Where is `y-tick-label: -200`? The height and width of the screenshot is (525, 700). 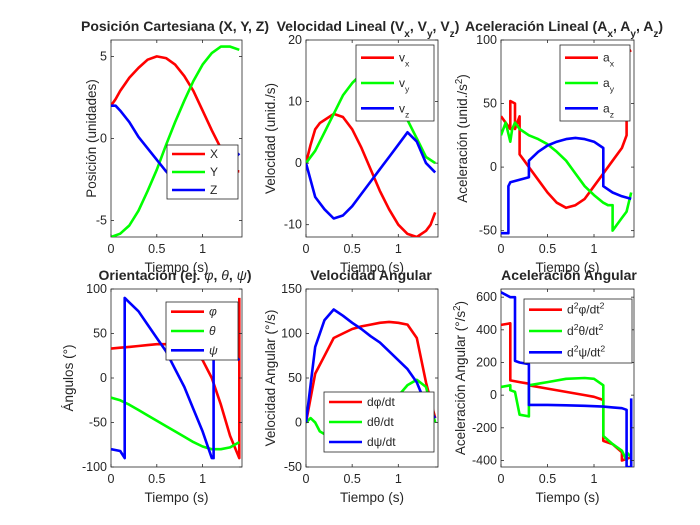
y-tick-label: -200 is located at coordinates (484, 428).